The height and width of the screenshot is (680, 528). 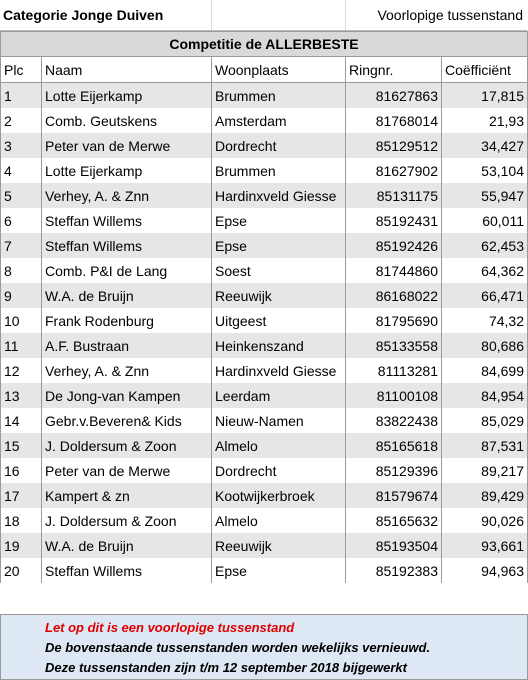 I want to click on col-header-naam: Naam, so click(x=126, y=70).